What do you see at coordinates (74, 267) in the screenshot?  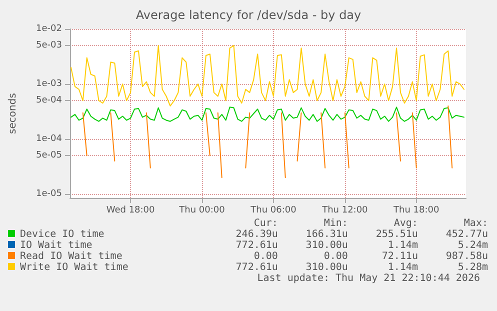 I see `legend-label: Write IO Wait time` at bounding box center [74, 267].